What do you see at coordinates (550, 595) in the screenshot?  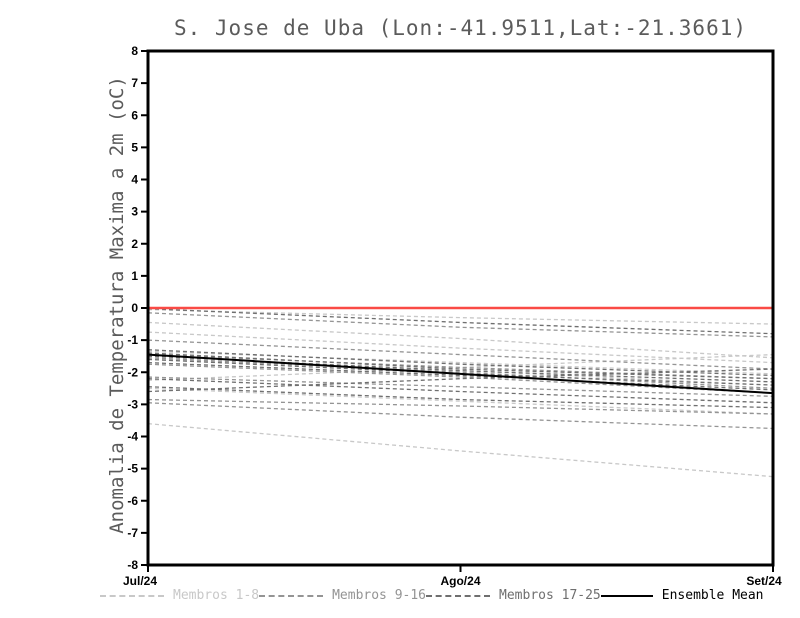 I see `legend-label: Membros 17-25` at bounding box center [550, 595].